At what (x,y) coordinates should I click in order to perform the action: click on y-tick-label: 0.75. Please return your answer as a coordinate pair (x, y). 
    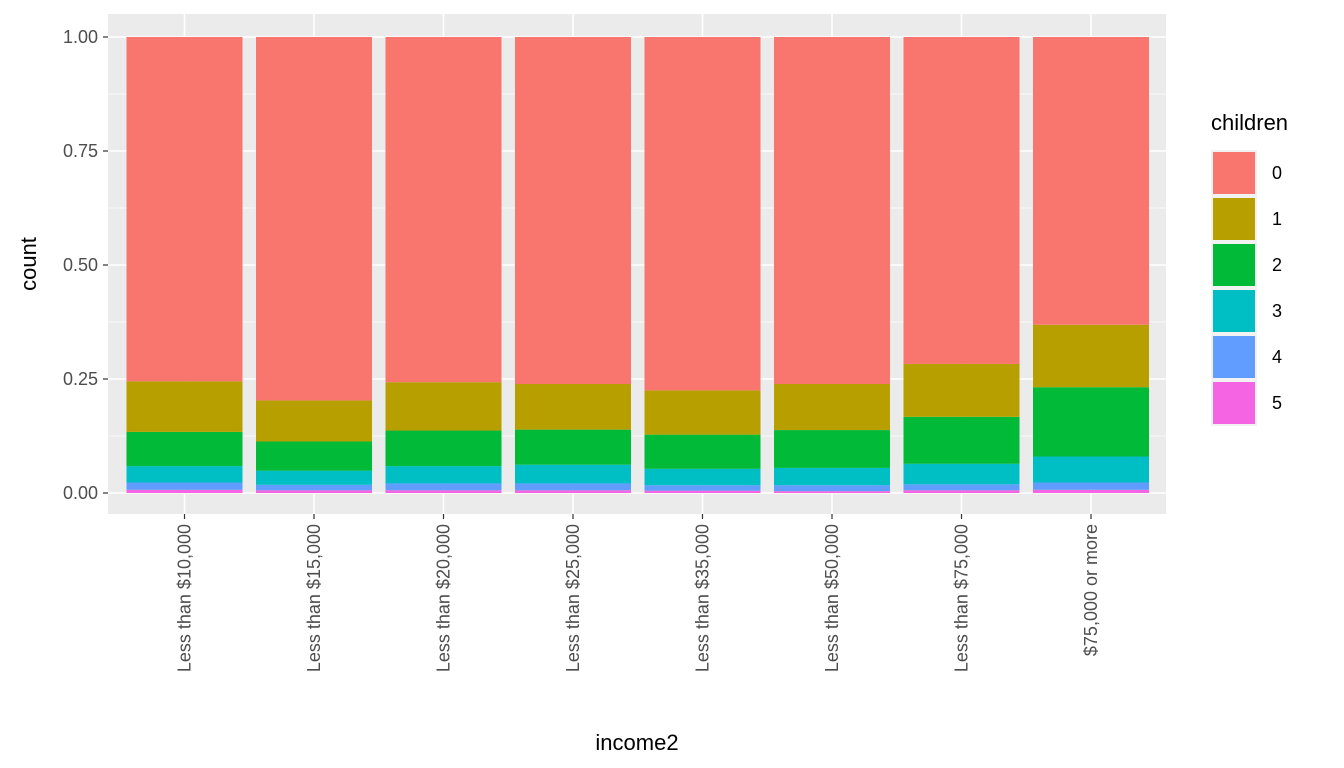
    Looking at the image, I should click on (80, 151).